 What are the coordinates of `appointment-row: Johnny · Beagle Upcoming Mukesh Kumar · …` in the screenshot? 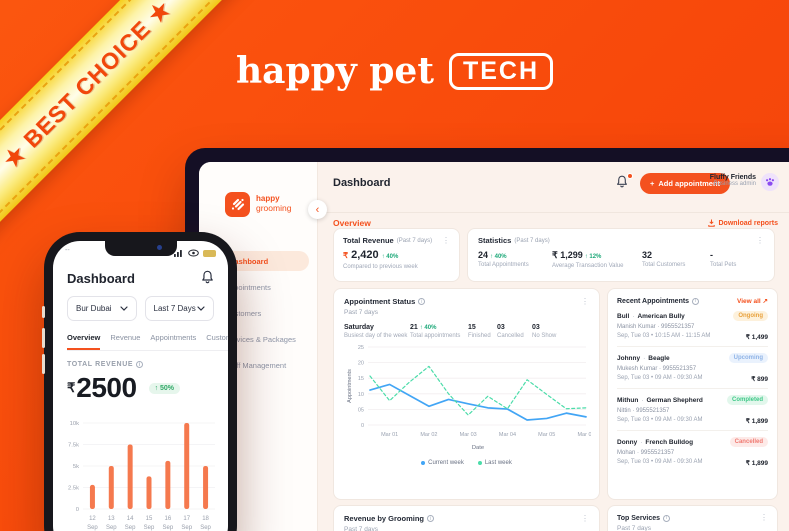 It's located at (692, 368).